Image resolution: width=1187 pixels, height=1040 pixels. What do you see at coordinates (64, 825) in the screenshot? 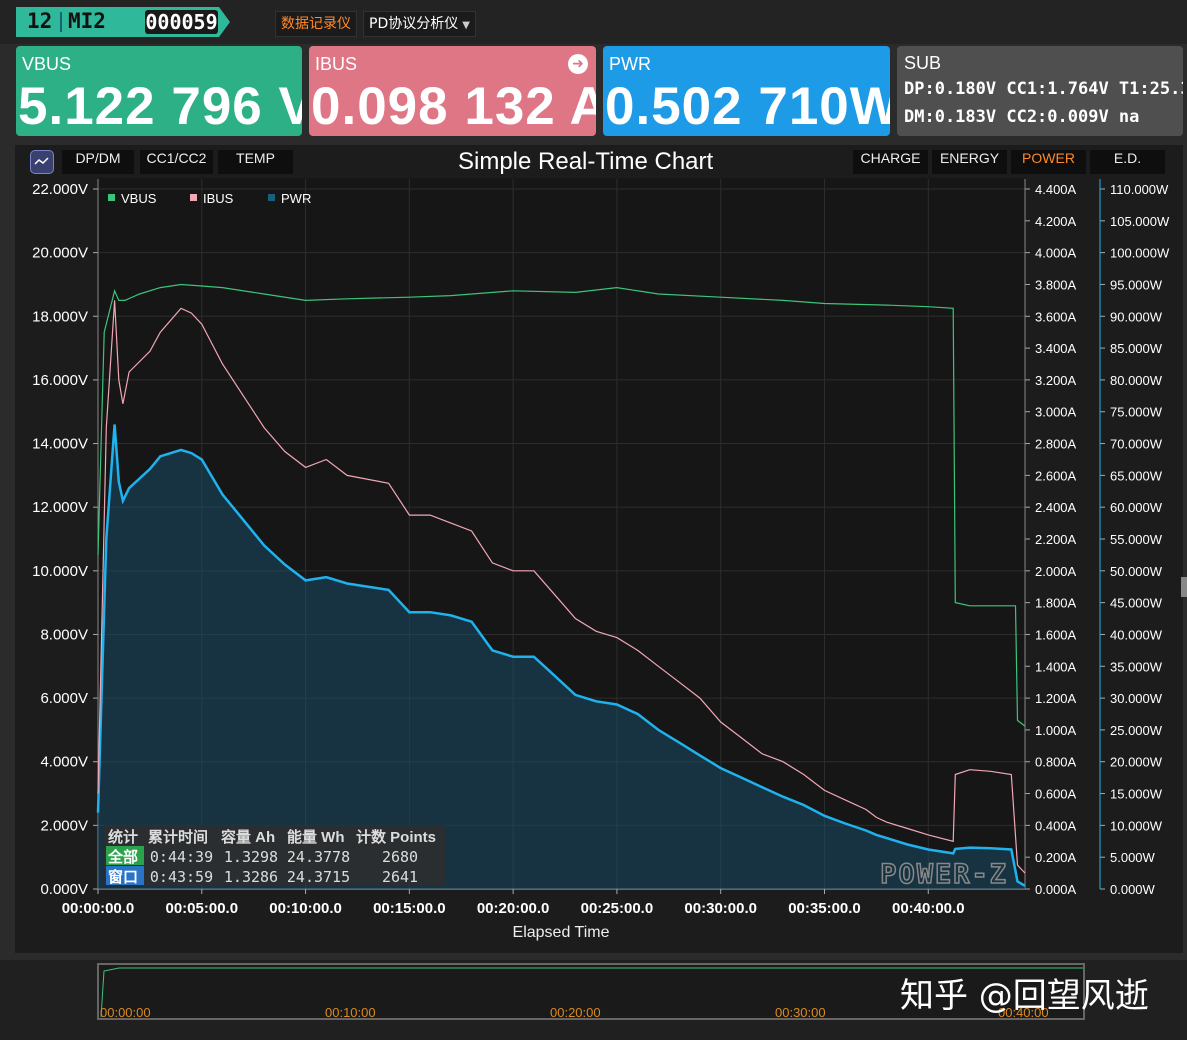
I see `left-axis-label: 2.000V` at bounding box center [64, 825].